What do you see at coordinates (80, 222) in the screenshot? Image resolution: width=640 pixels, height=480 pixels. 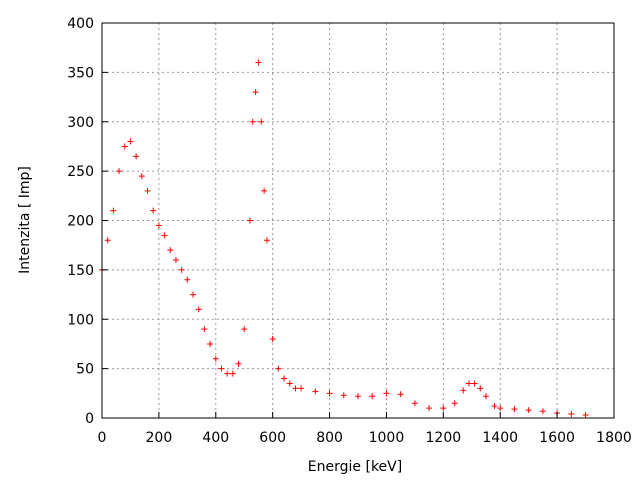 I see `y-tick-label: 200` at bounding box center [80, 222].